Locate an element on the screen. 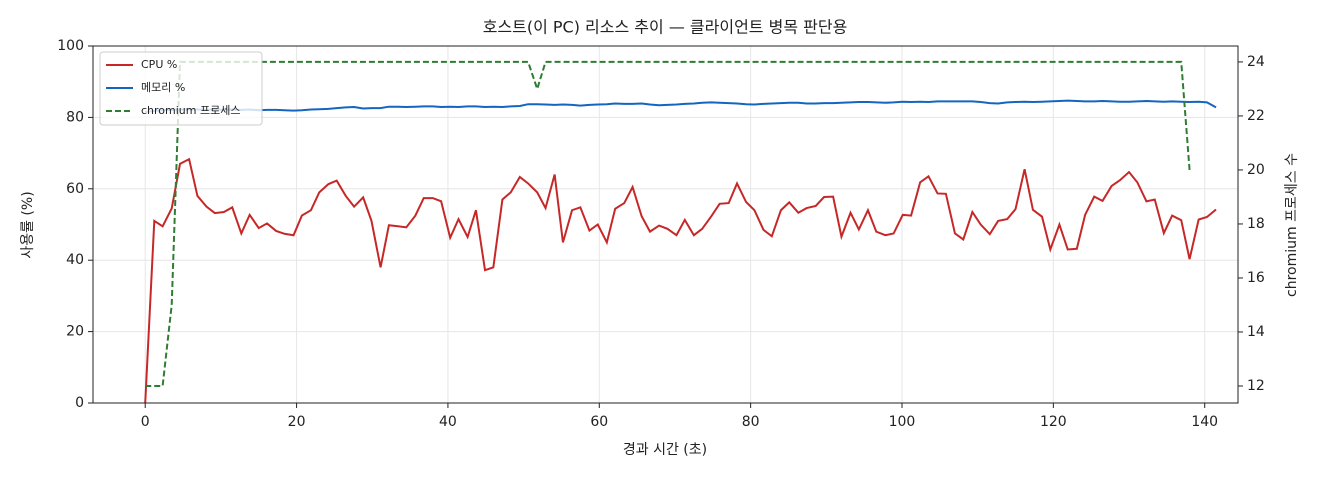 Image resolution: width=1320 pixels, height=480 pixels. y-tick-label: 0 is located at coordinates (79, 403).